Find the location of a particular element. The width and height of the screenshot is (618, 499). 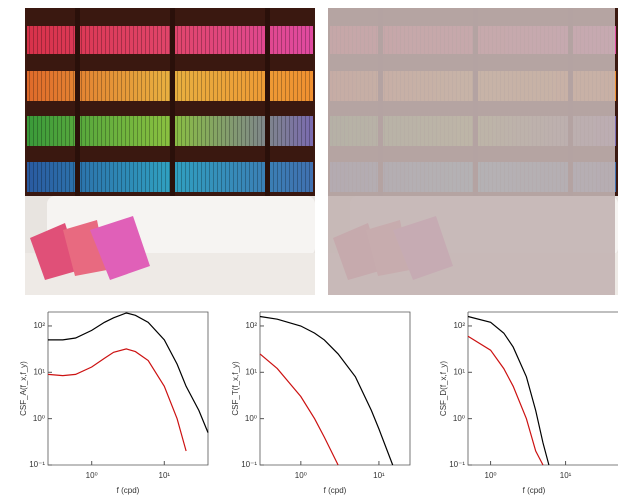

y-axis-label: CSF_D(f_x,f_y) is located at coordinates (443, 388).